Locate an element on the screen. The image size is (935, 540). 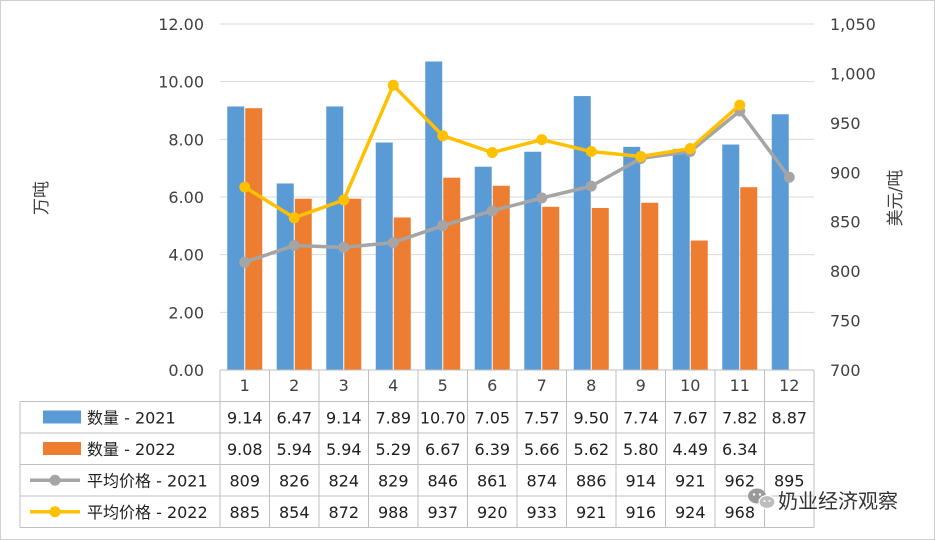
data-label: 10.70 is located at coordinates (443, 418).